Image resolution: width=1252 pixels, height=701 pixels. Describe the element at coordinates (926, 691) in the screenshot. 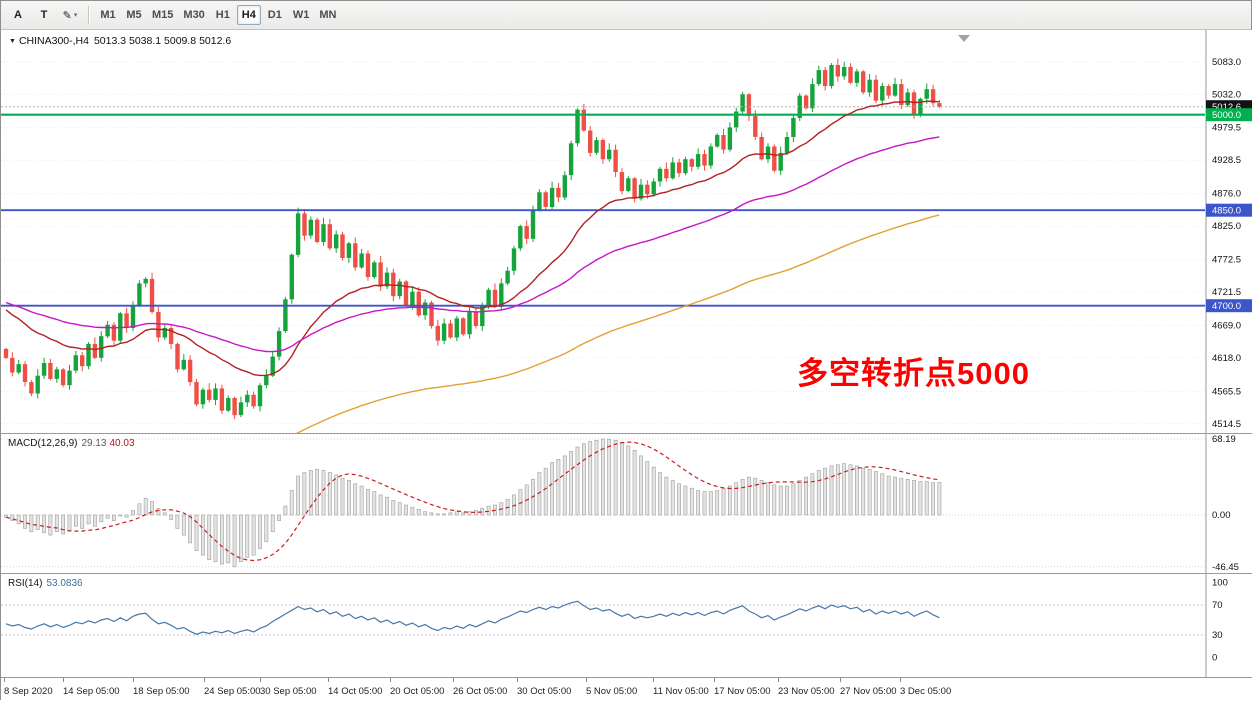

I see `time-axis-label: 3 Dec 05:00` at that location.